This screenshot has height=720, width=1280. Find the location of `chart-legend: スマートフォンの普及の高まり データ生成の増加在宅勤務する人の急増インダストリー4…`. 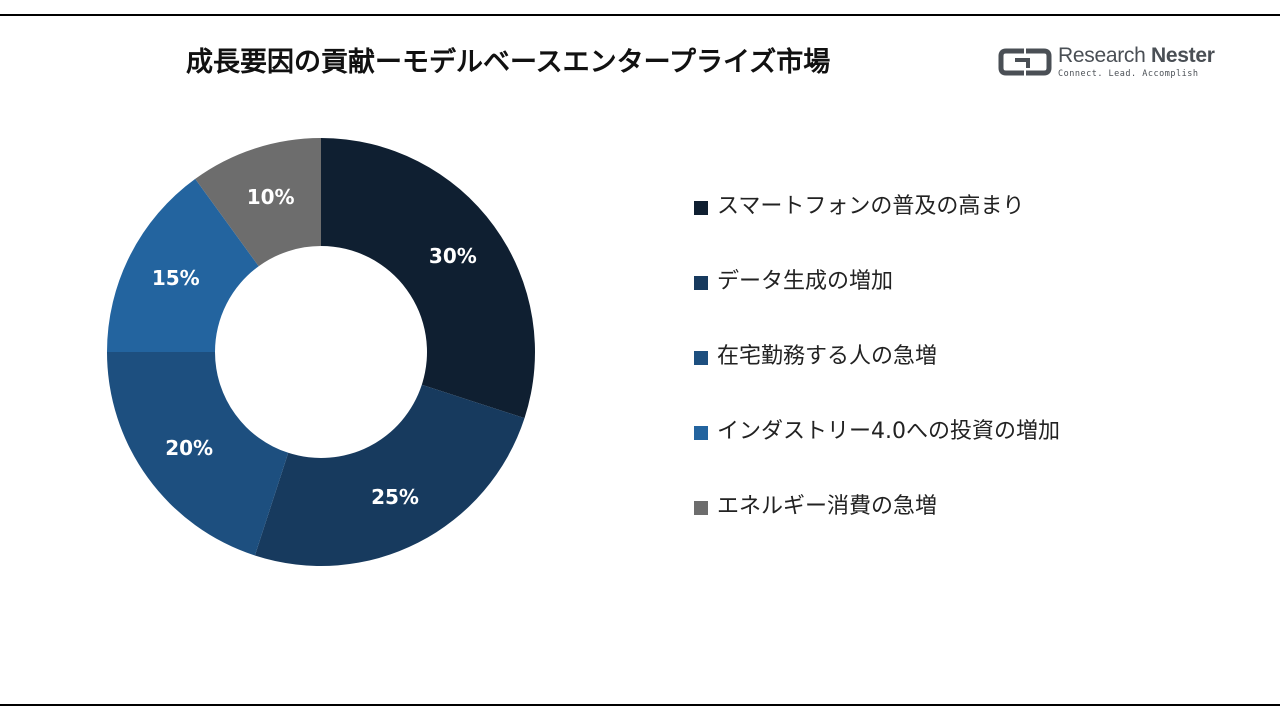

chart-legend: スマートフォンの普及の高まり データ生成の増加在宅勤務する人の急増インダストリー4… is located at coordinates (877, 378).